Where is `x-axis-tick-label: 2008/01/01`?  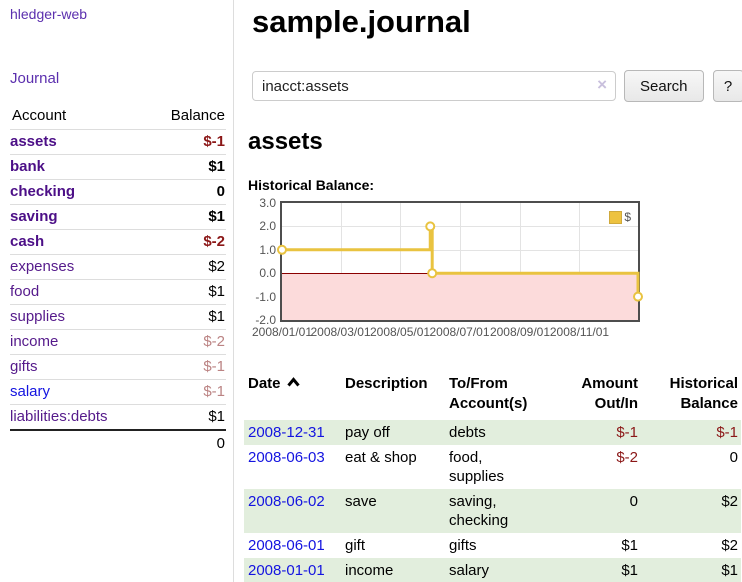 x-axis-tick-label: 2008/01/01 is located at coordinates (282, 332).